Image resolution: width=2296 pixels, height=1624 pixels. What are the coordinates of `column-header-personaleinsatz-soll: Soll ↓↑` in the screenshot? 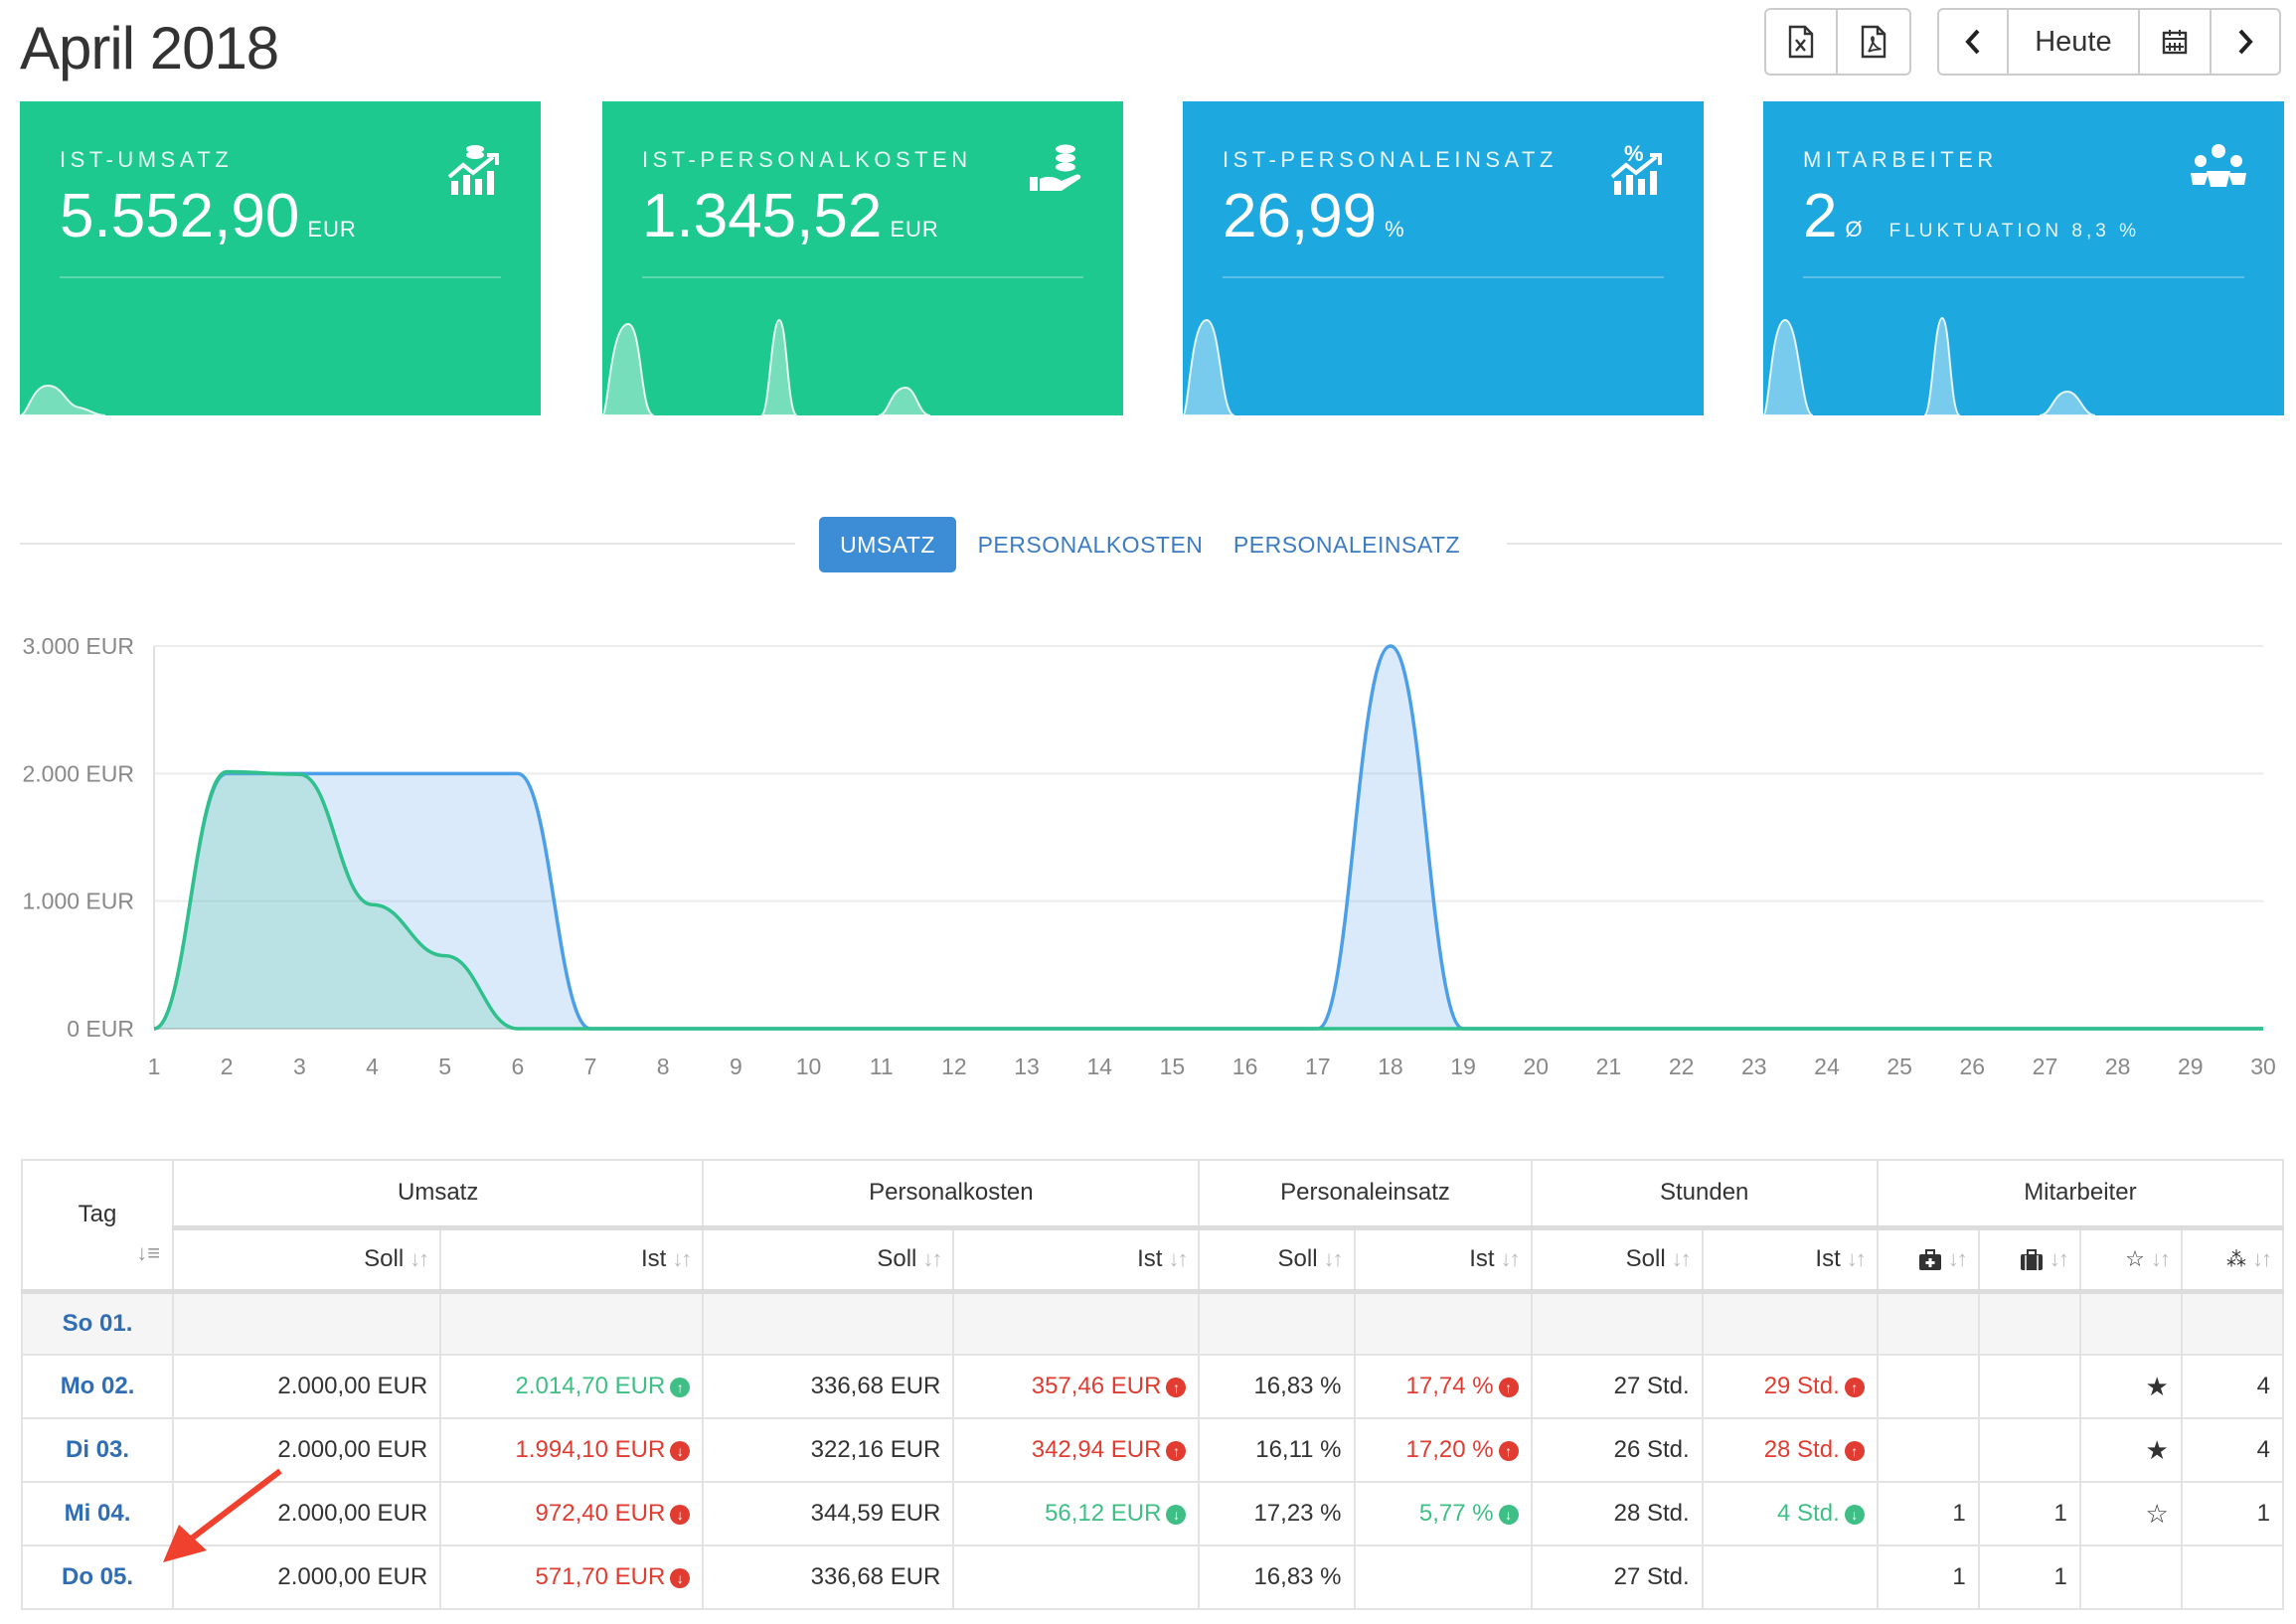 It's located at (1277, 1259).